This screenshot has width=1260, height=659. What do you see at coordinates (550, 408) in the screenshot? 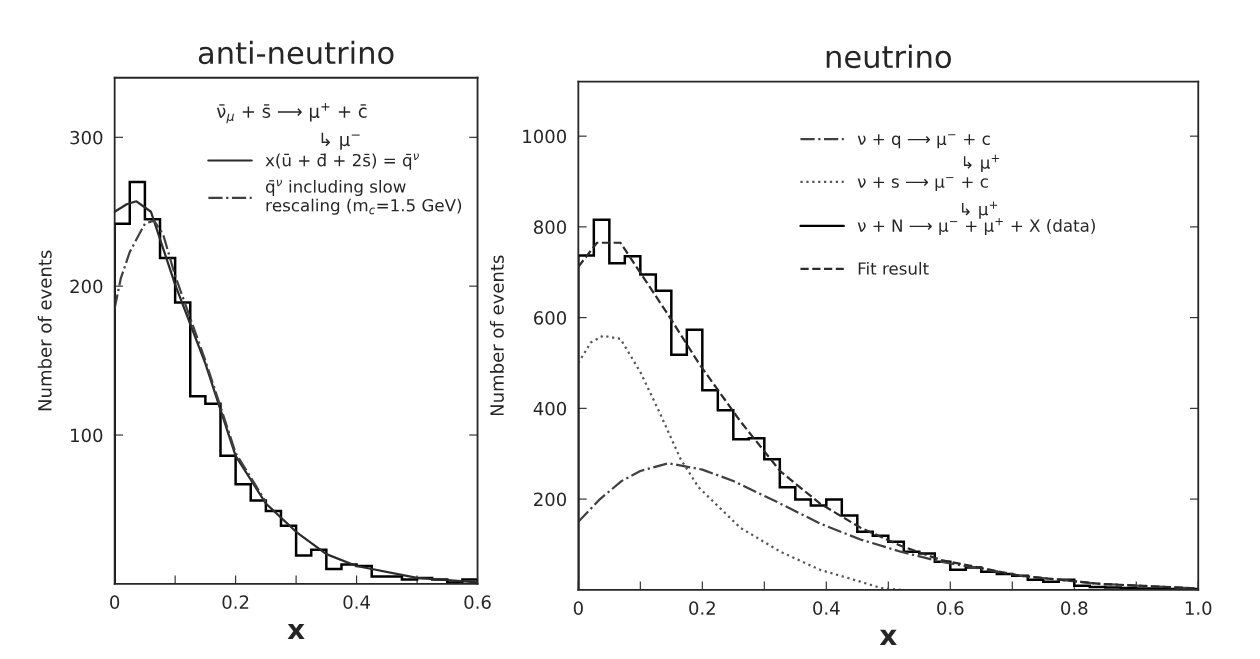
I see `y-tick-label: 400` at bounding box center [550, 408].